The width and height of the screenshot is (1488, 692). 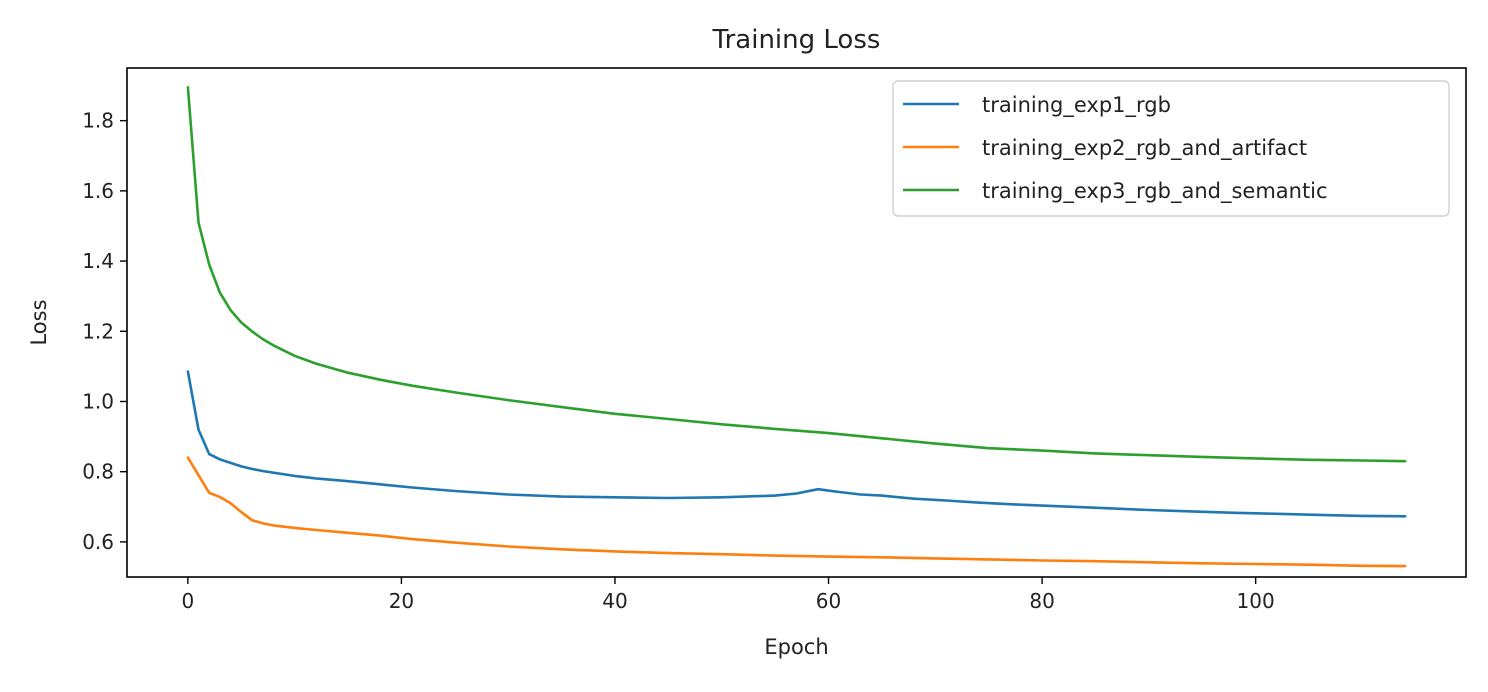 What do you see at coordinates (1041, 601) in the screenshot?
I see `x-tick-label: 80` at bounding box center [1041, 601].